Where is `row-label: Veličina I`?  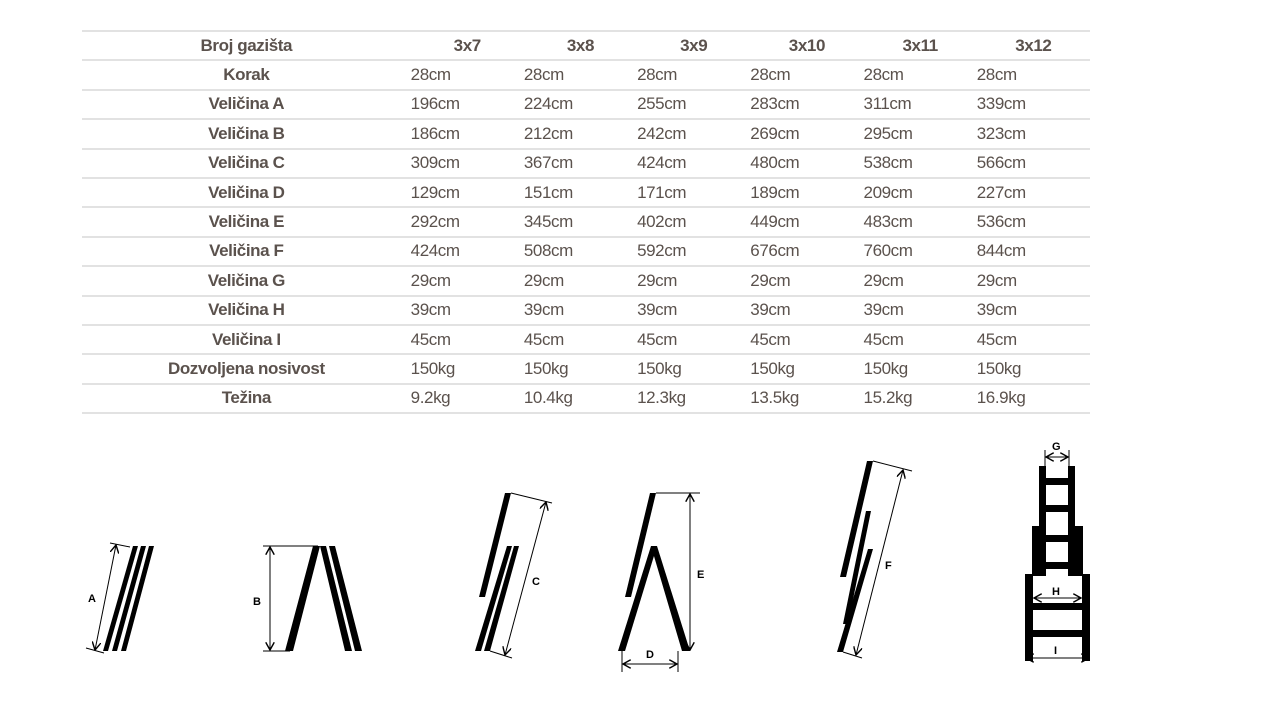 row-label: Veličina I is located at coordinates (246, 339).